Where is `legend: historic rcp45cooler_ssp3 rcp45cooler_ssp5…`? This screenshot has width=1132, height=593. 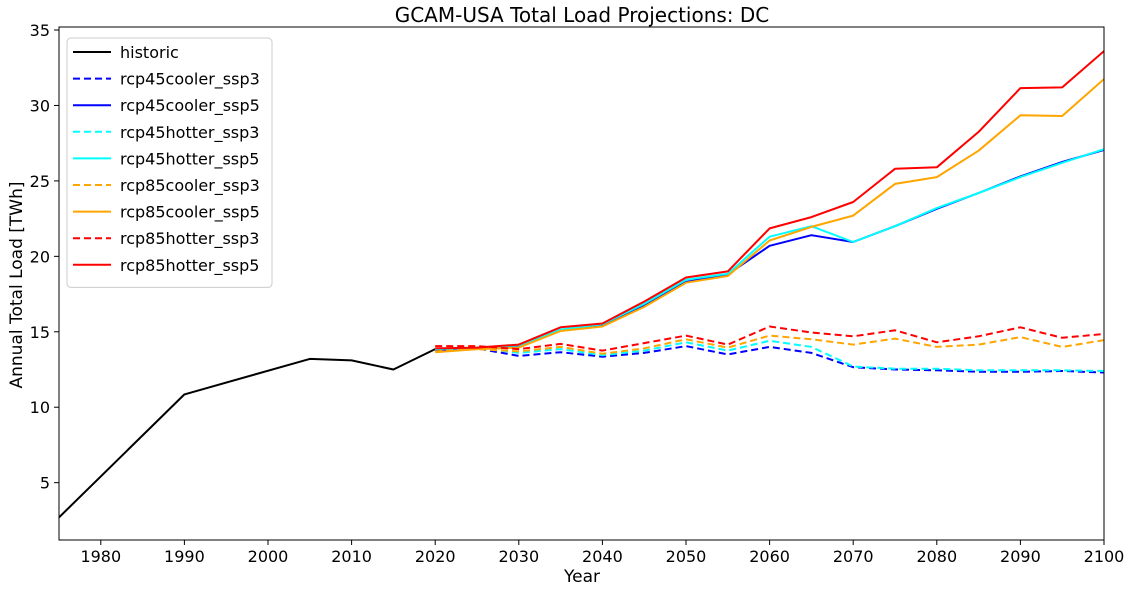 legend: historic rcp45cooler_ssp3 rcp45cooler_ssp5… is located at coordinates (169, 162).